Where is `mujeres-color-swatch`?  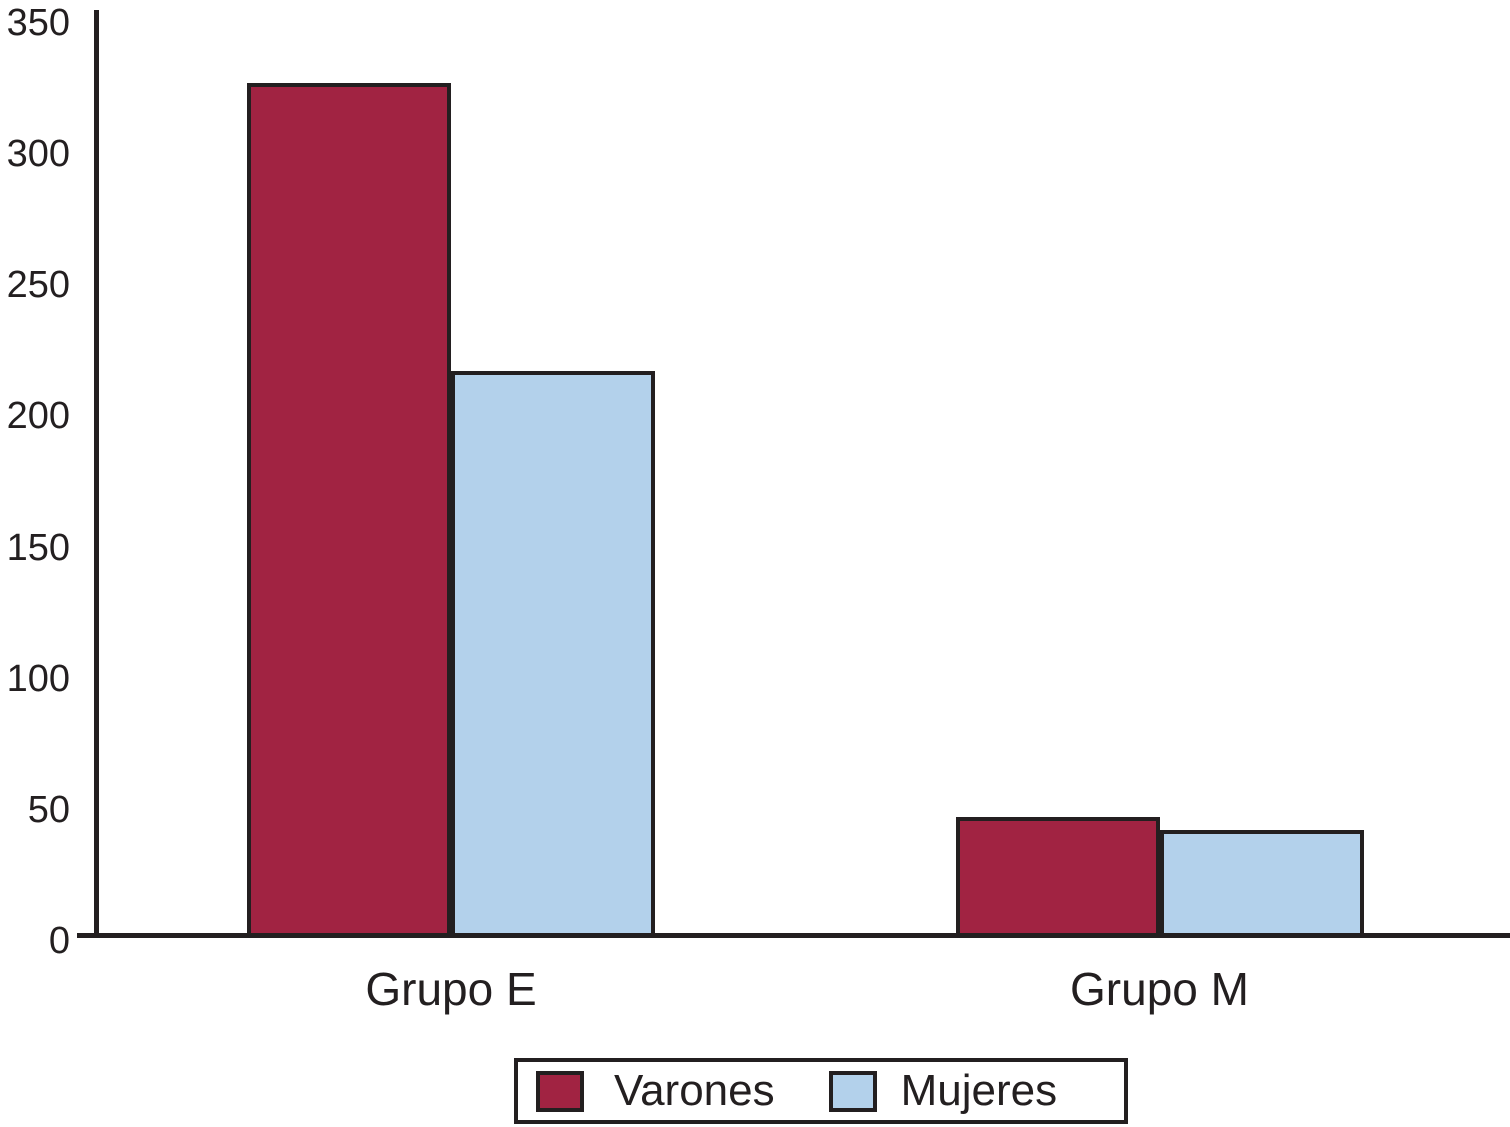
mujeres-color-swatch is located at coordinates (852, 1091).